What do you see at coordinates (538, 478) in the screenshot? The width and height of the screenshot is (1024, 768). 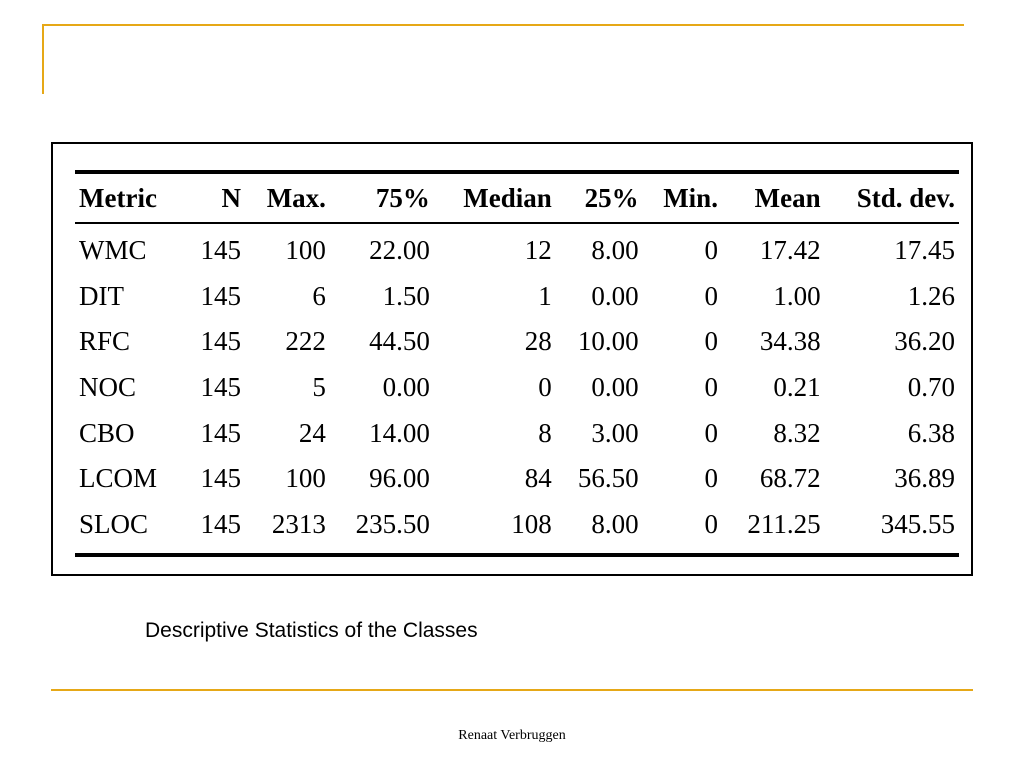 I see `cell-median: 84` at bounding box center [538, 478].